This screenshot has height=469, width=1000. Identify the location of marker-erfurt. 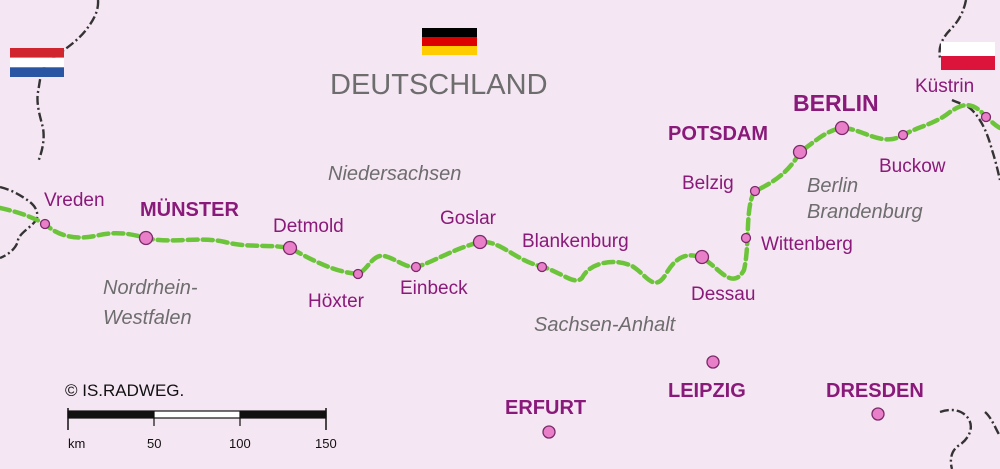
(549, 432).